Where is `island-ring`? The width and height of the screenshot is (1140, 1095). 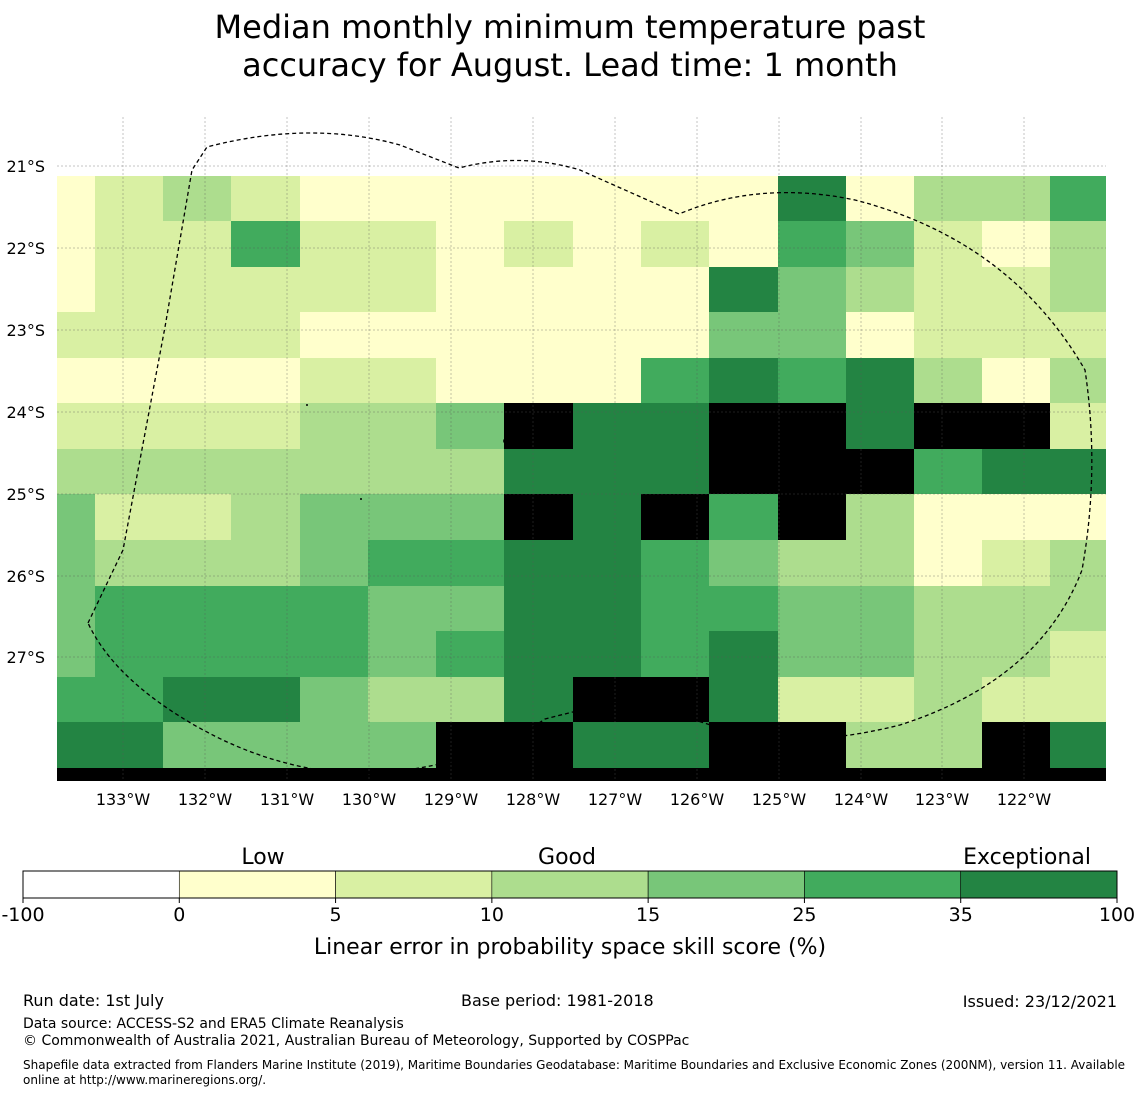
island-ring is located at coordinates (506, 441).